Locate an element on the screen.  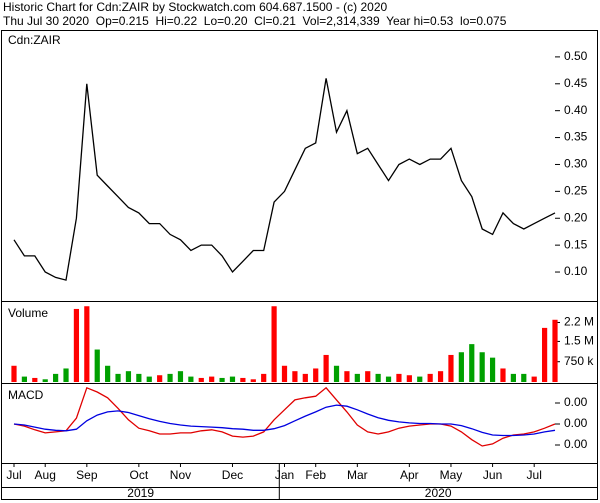
panel-label: MACD is located at coordinates (26, 395).